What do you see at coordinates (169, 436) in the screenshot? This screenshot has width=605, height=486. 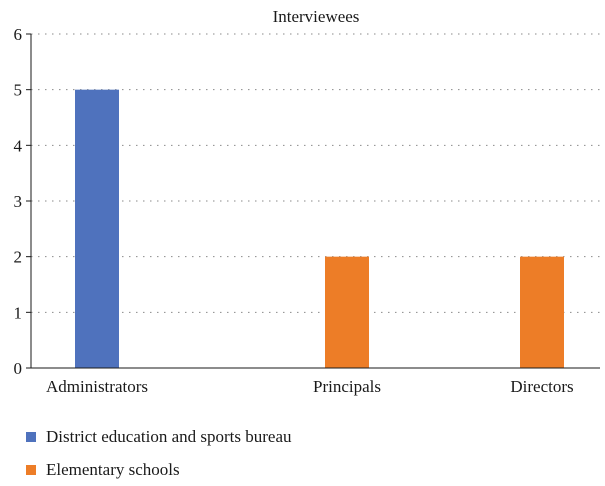 I see `legend-label: District education and sports bureau` at bounding box center [169, 436].